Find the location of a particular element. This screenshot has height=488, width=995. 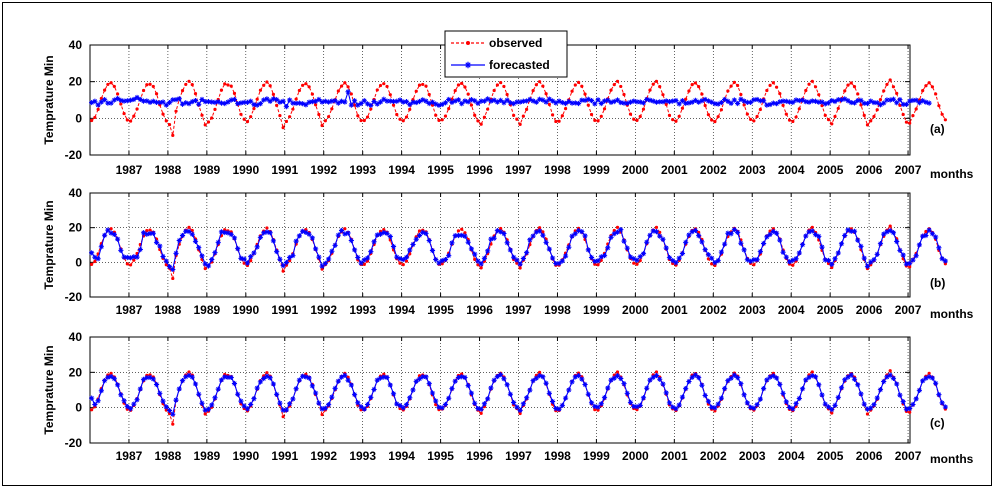

x-tick-label: 2001 is located at coordinates (674, 170).